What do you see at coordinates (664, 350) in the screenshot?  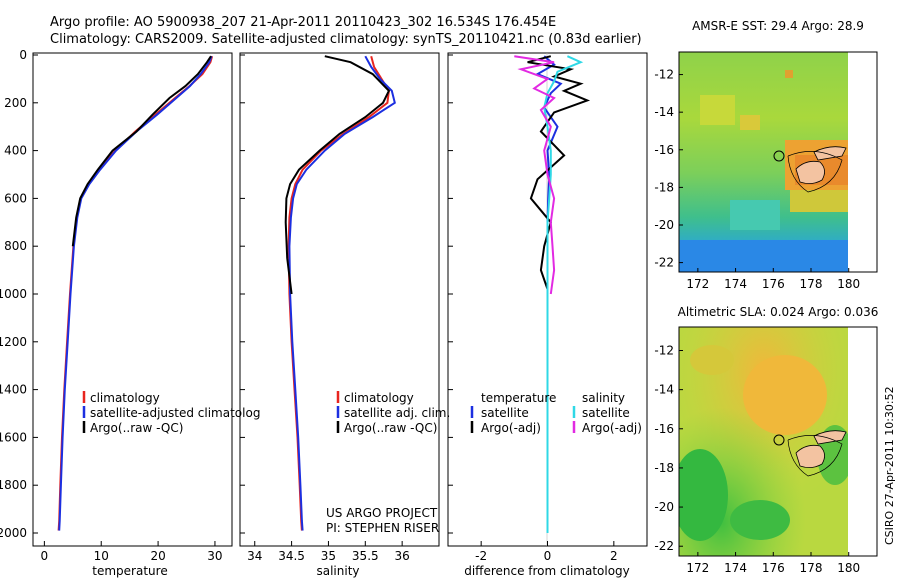 I see `sla-lat-label: -12` at bounding box center [664, 350].